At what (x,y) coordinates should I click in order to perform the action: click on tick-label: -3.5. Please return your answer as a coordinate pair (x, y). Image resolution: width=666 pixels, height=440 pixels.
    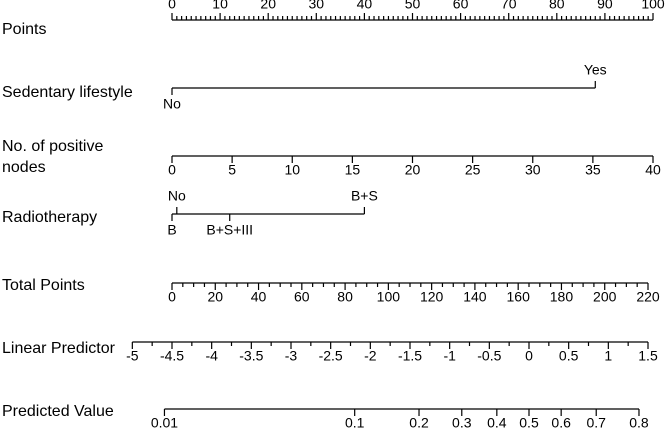
    Looking at the image, I should click on (251, 356).